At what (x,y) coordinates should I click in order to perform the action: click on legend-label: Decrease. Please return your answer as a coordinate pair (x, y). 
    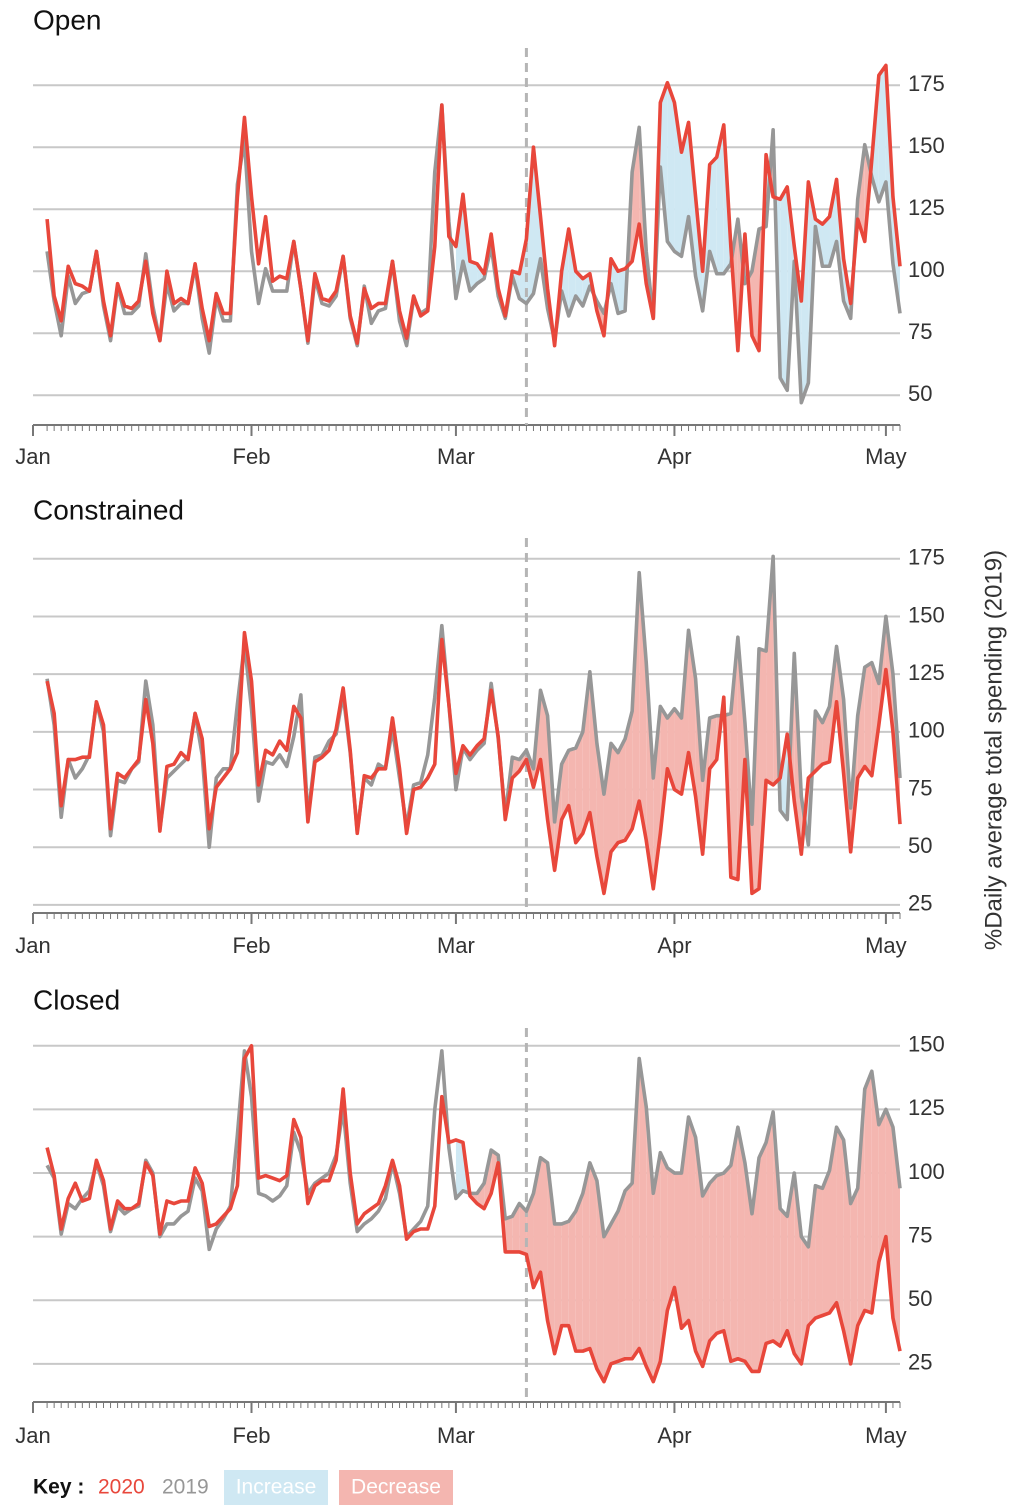
    Looking at the image, I should click on (396, 1487).